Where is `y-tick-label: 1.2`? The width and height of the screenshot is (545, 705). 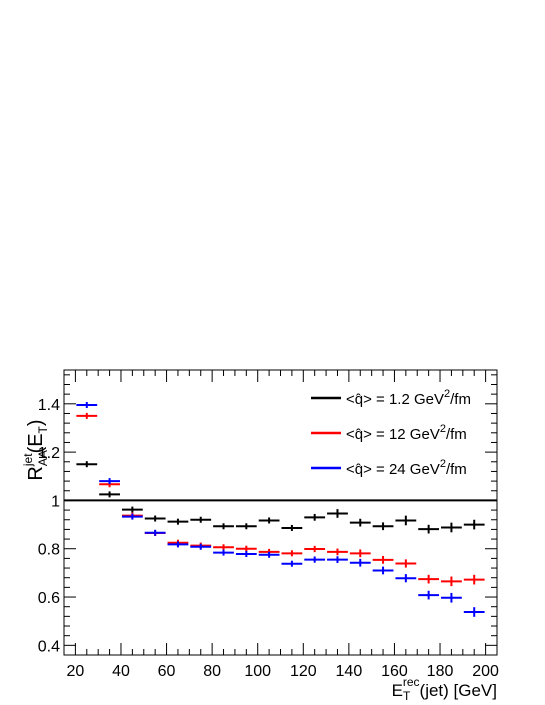
y-tick-label: 1.2 is located at coordinates (49, 453).